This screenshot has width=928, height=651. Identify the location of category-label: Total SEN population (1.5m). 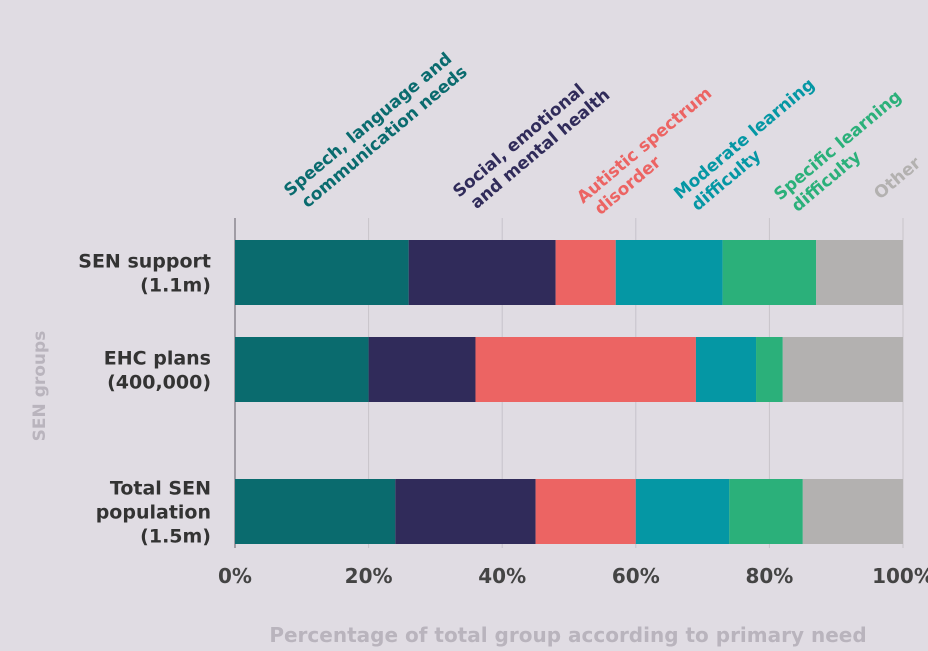
(153, 513).